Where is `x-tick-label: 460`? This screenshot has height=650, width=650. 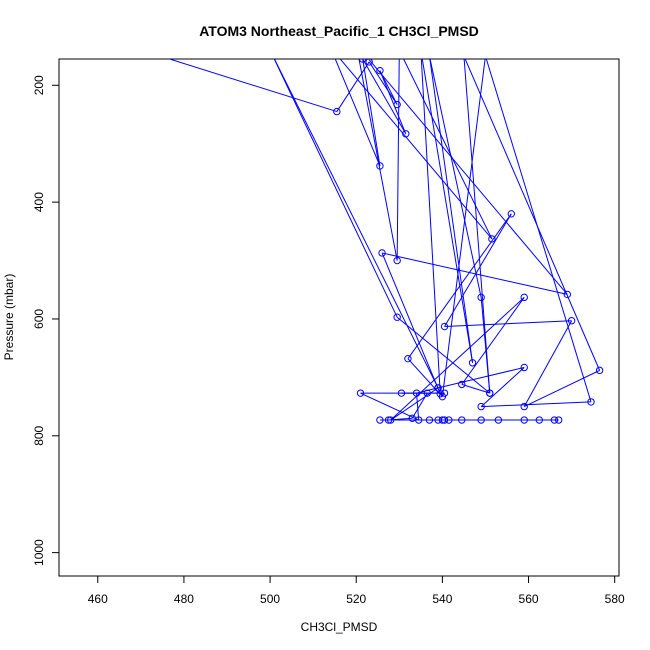
x-tick-label: 460 is located at coordinates (98, 599).